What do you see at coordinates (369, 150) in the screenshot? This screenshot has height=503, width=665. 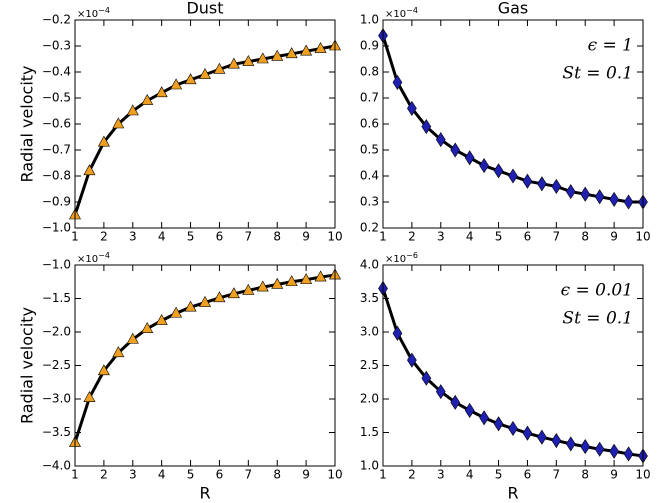 I see `y-tick-label: 0.5` at bounding box center [369, 150].